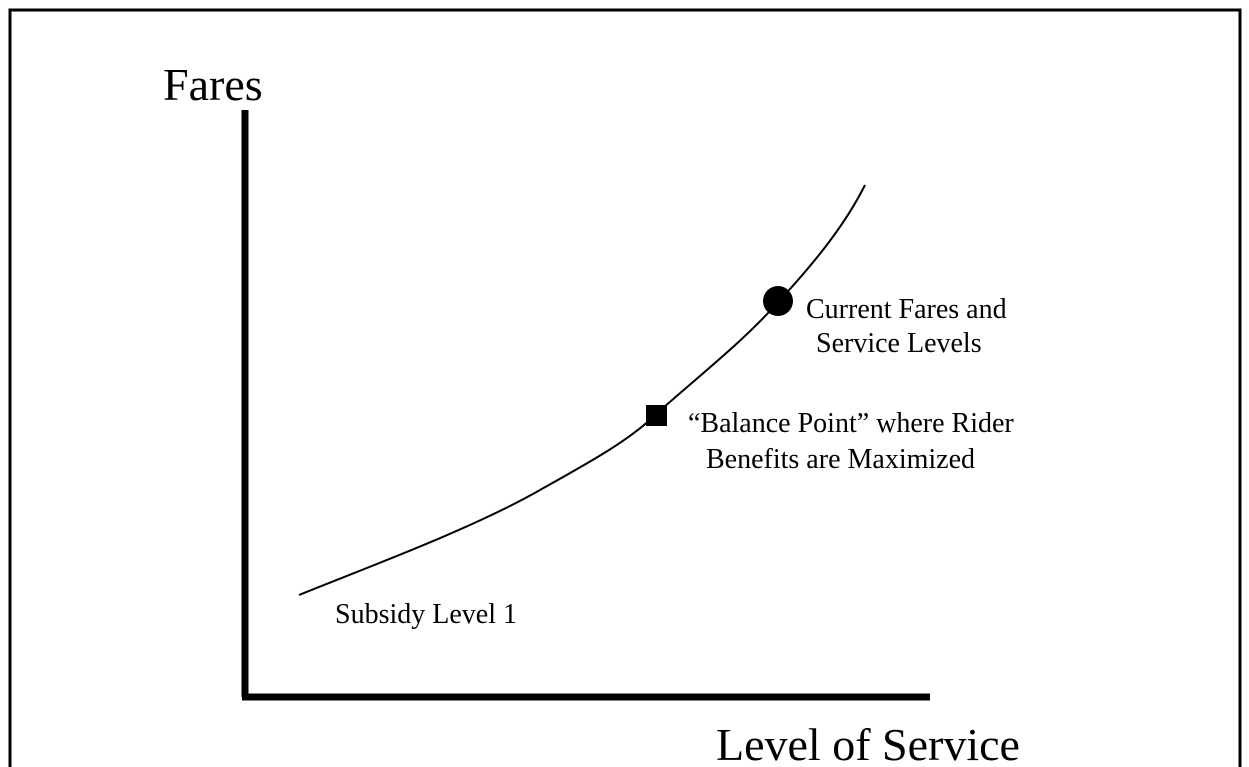 The width and height of the screenshot is (1249, 767). I want to click on current-point, so click(778, 301).